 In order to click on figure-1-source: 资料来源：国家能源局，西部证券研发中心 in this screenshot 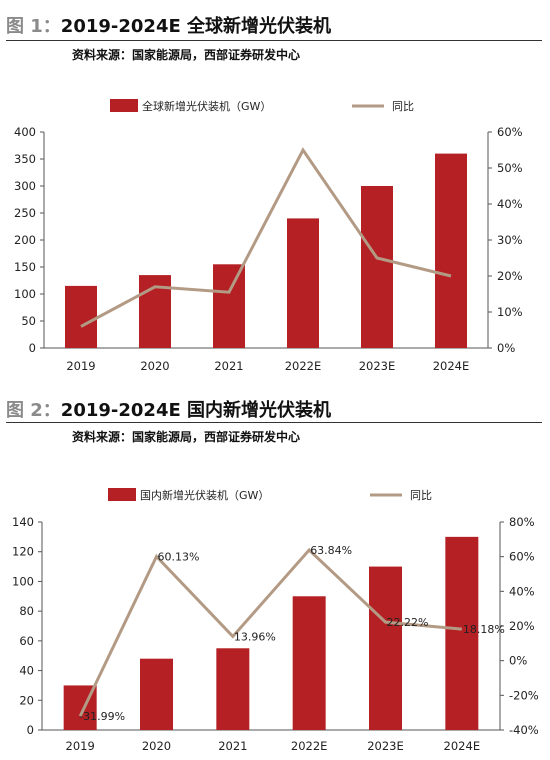, I will do `click(186, 55)`.